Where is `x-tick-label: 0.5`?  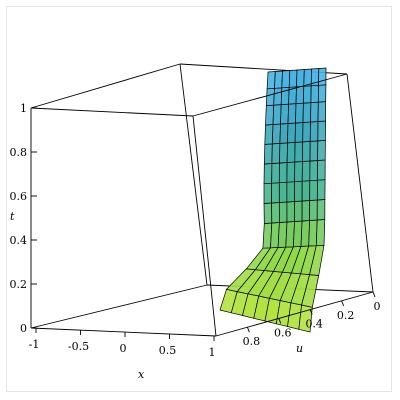 x-tick-label: 0.5 is located at coordinates (168, 350).